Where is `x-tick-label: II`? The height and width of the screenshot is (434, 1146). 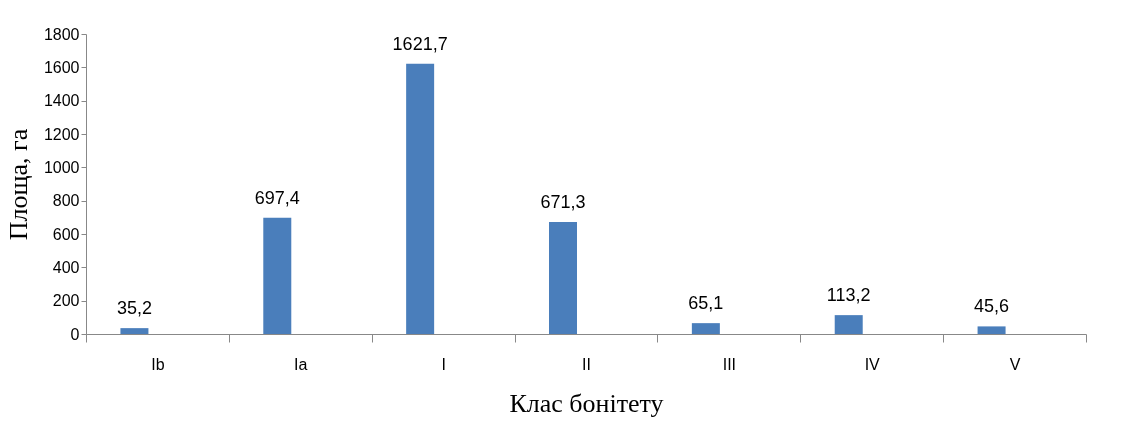
x-tick-label: II is located at coordinates (586, 364).